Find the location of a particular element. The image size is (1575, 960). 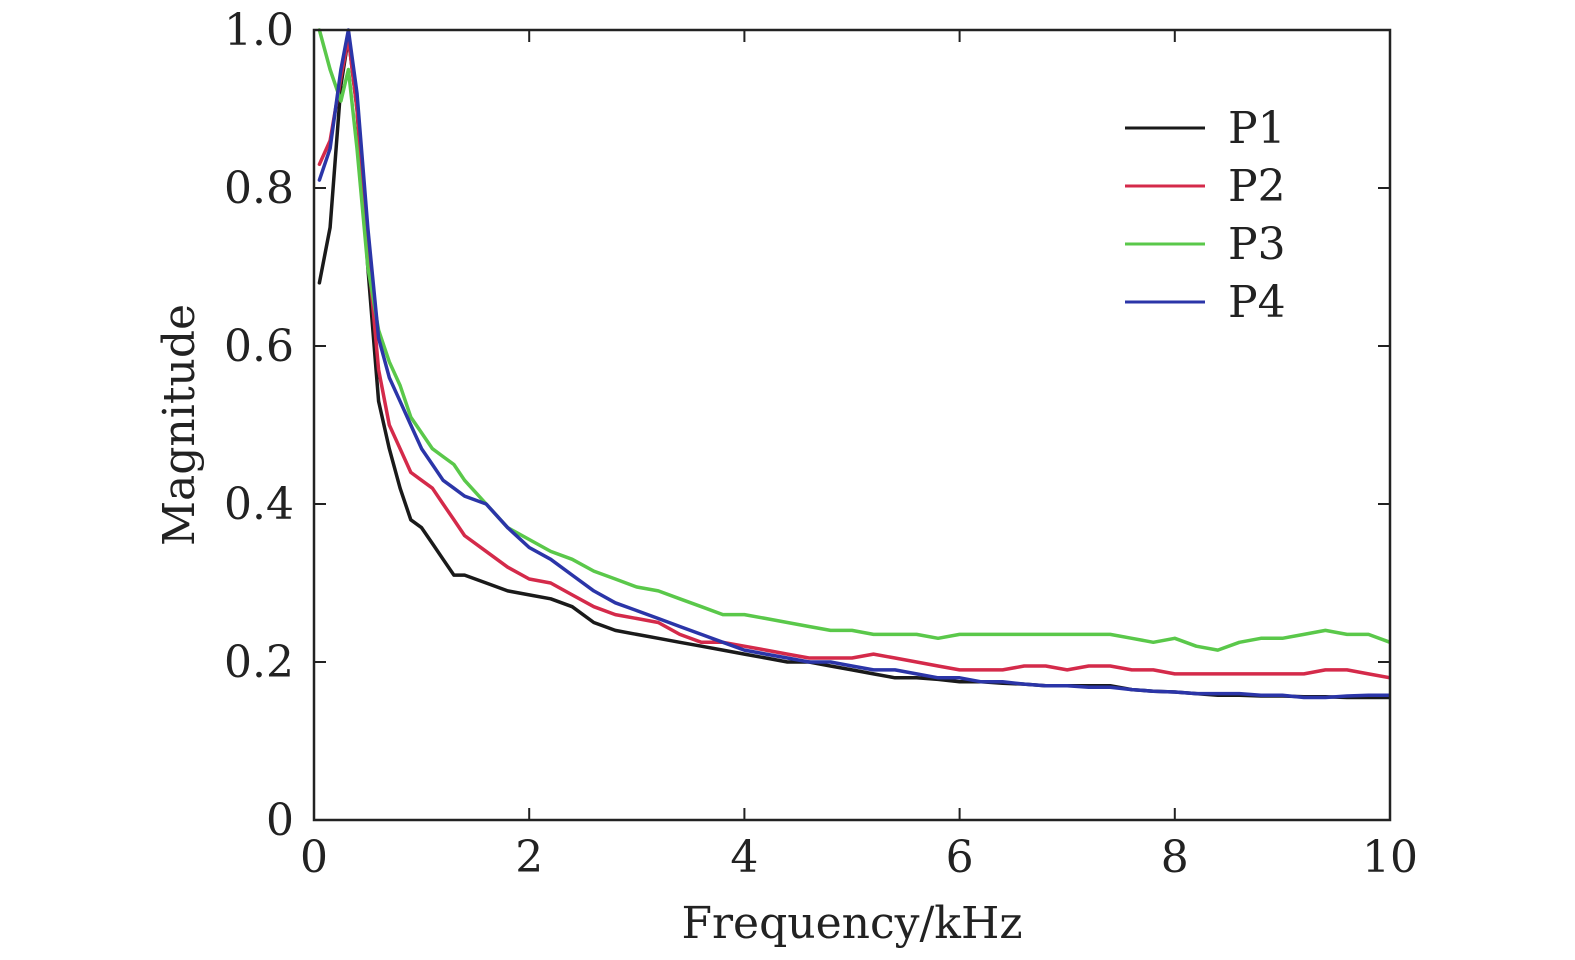

y-axis-title: Magnitude is located at coordinates (179, 425).